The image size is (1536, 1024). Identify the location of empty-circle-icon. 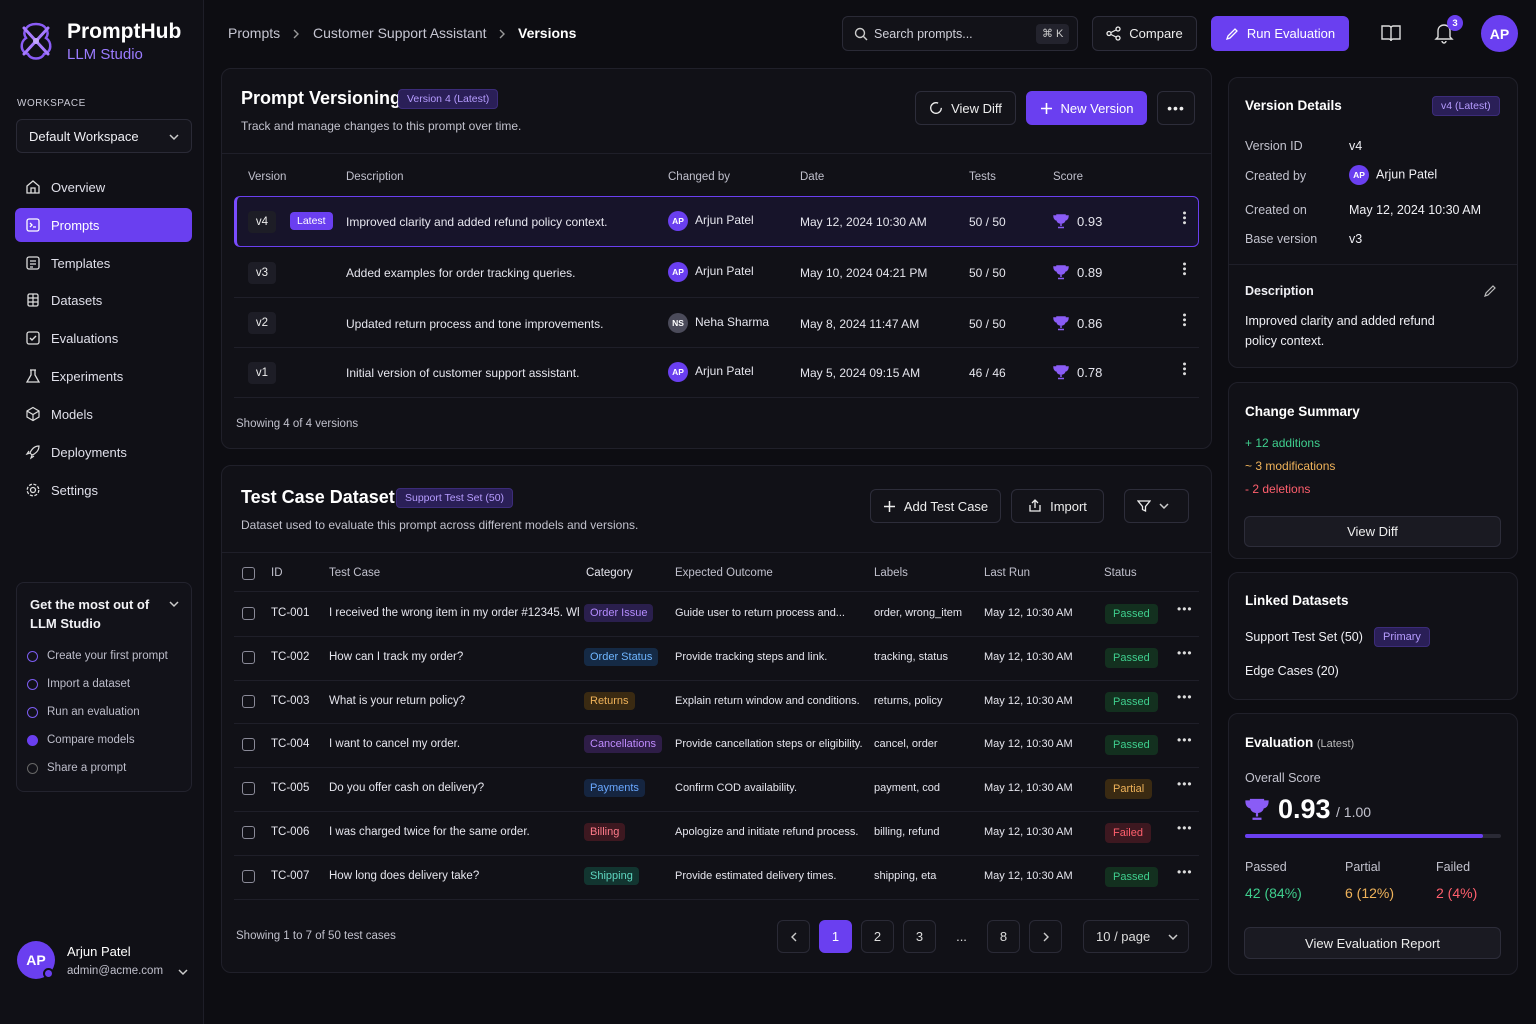
(32, 768).